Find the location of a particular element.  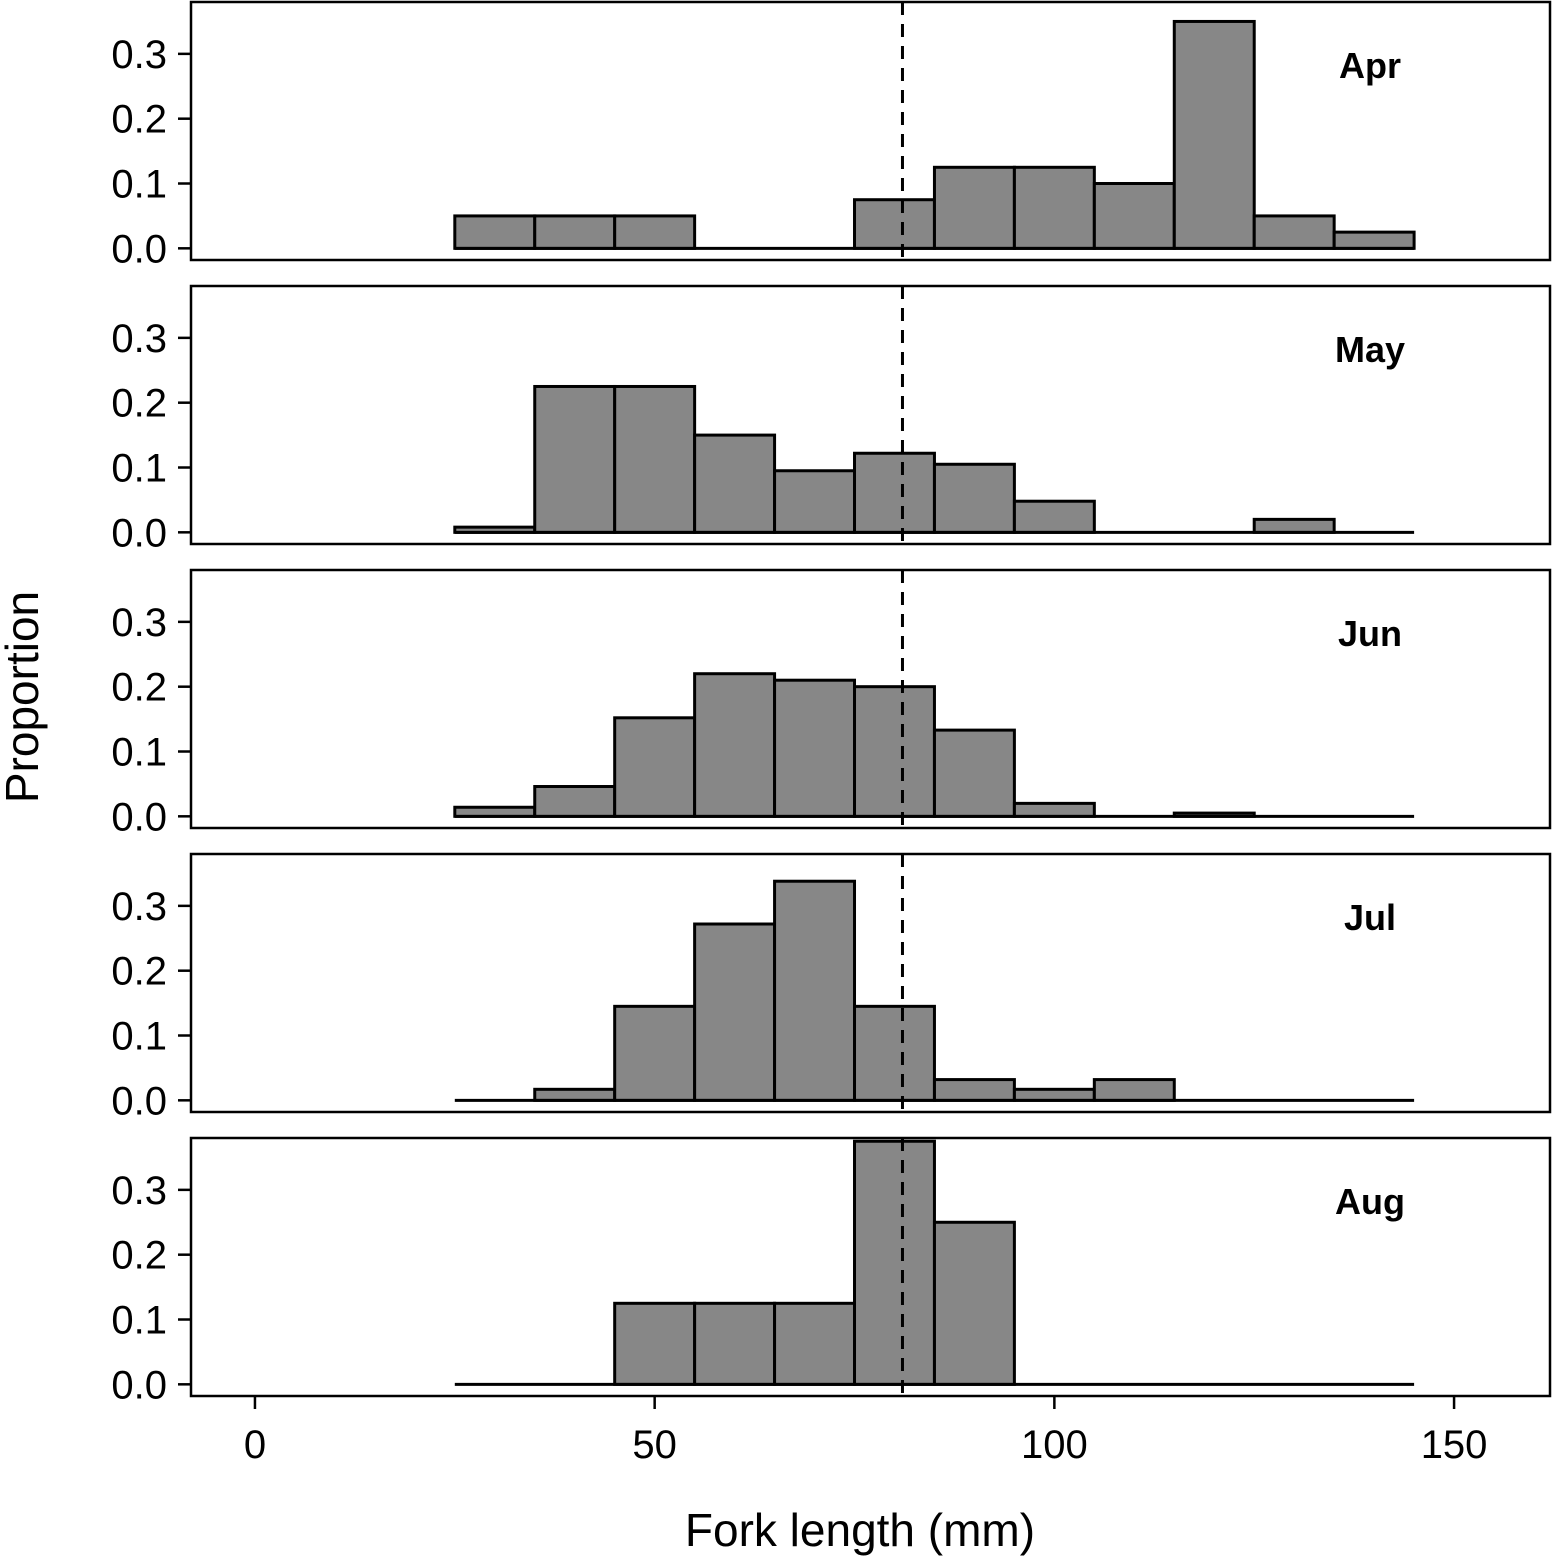

panel-label: Jun is located at coordinates (1370, 633).